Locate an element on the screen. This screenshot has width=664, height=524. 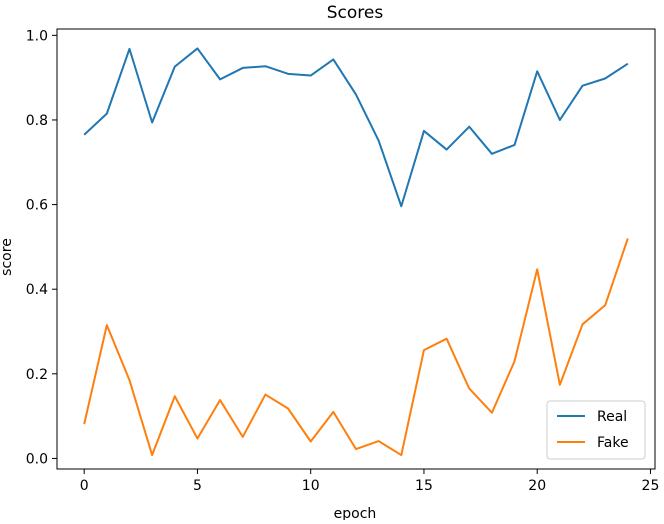
y-tick-label: 0.4 is located at coordinates (37, 290).